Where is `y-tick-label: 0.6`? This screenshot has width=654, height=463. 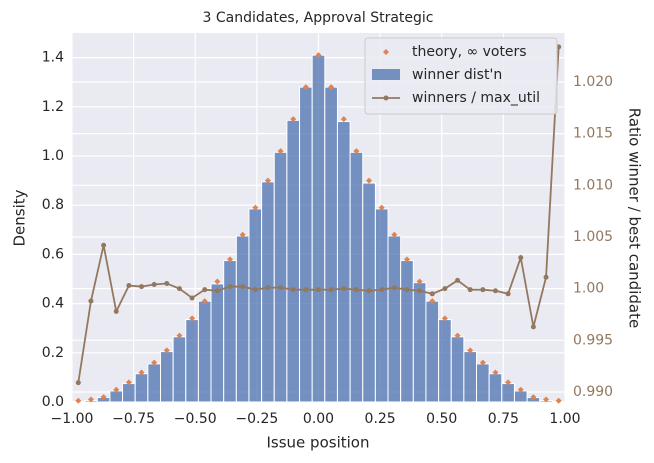 y-tick-label: 0.6 is located at coordinates (53, 254).